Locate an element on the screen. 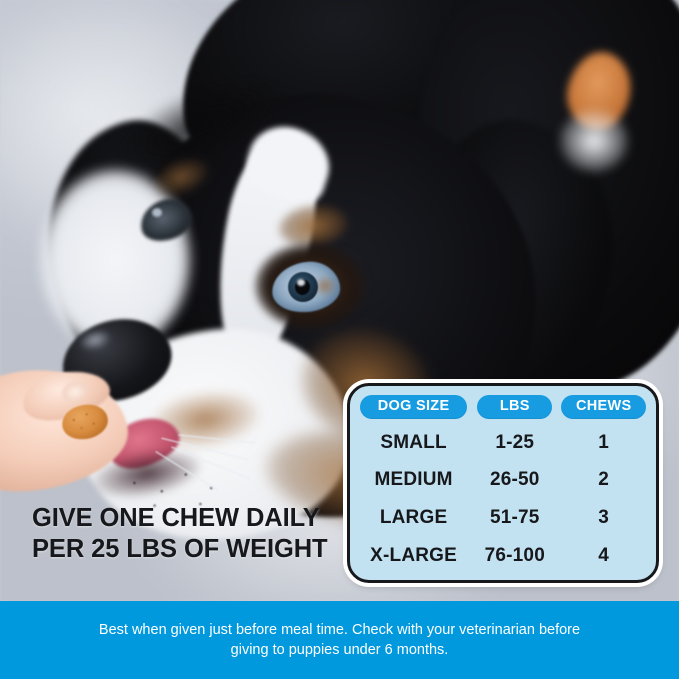  table-row: SMALL 1-25 1 is located at coordinates (503, 442).